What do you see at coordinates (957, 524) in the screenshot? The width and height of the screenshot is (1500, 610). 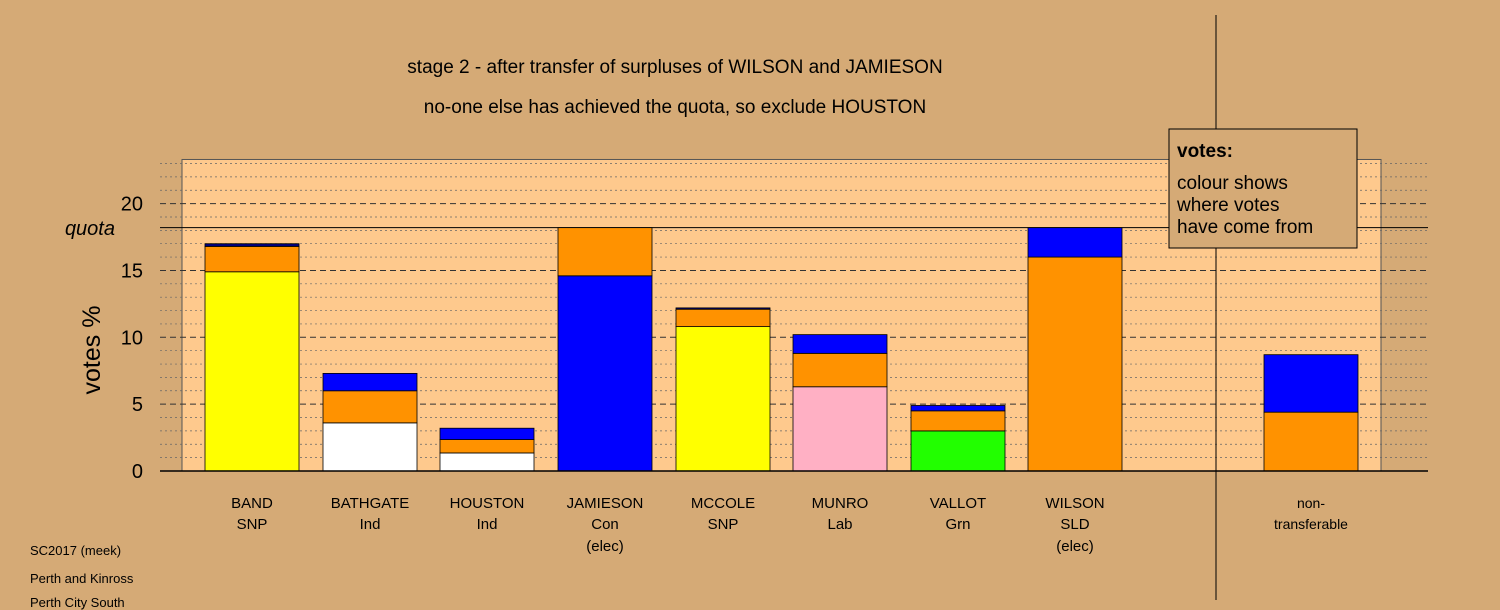 I see `x-label-party: Grn` at bounding box center [957, 524].